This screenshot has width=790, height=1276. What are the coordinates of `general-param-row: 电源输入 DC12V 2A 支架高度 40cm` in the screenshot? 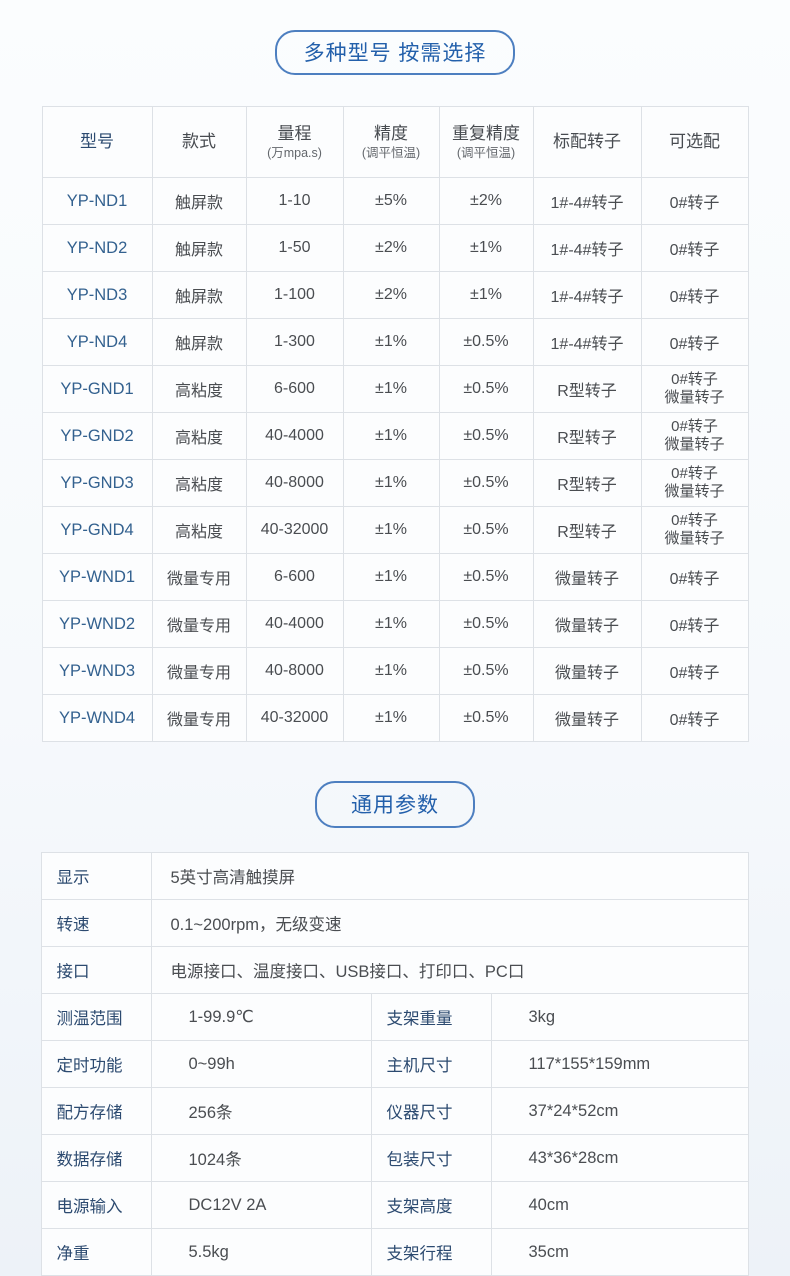 It's located at (395, 1205).